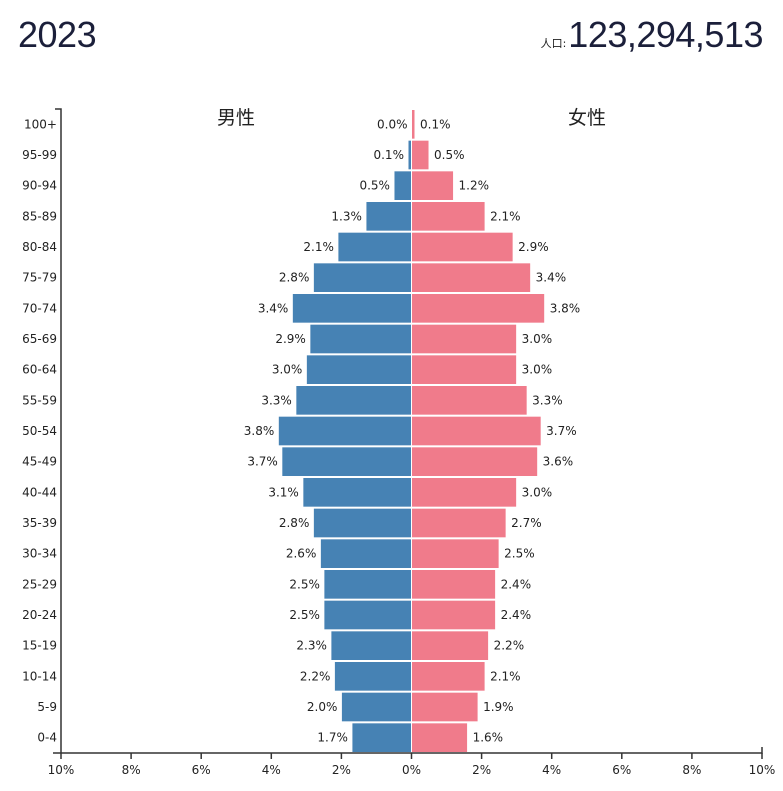 This screenshot has width=783, height=791. What do you see at coordinates (537, 492) in the screenshot?
I see `female-value-label-40-44: 3.0%` at bounding box center [537, 492].